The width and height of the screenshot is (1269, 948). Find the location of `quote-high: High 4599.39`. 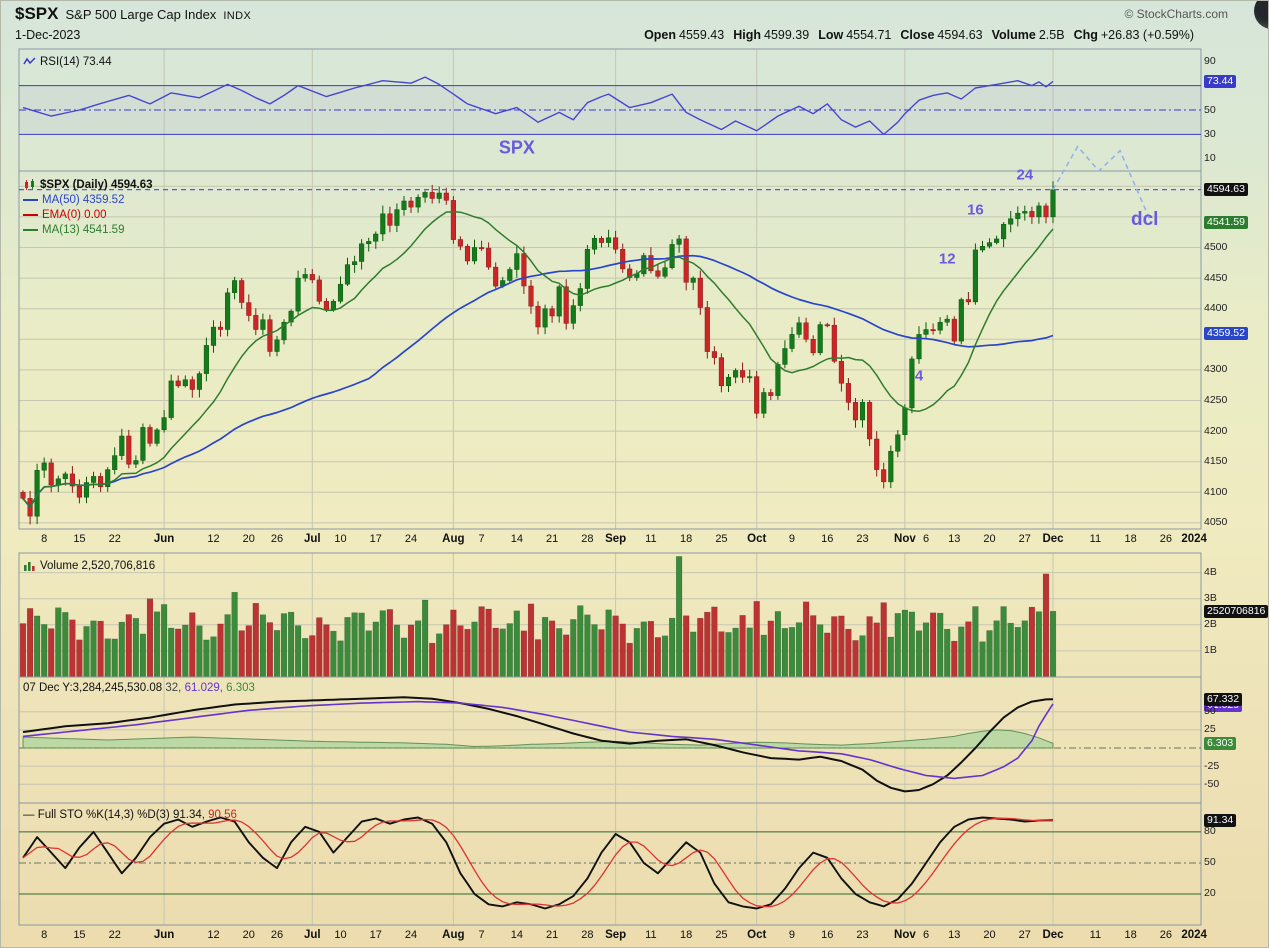

quote-high: High 4599.39 is located at coordinates (771, 35).